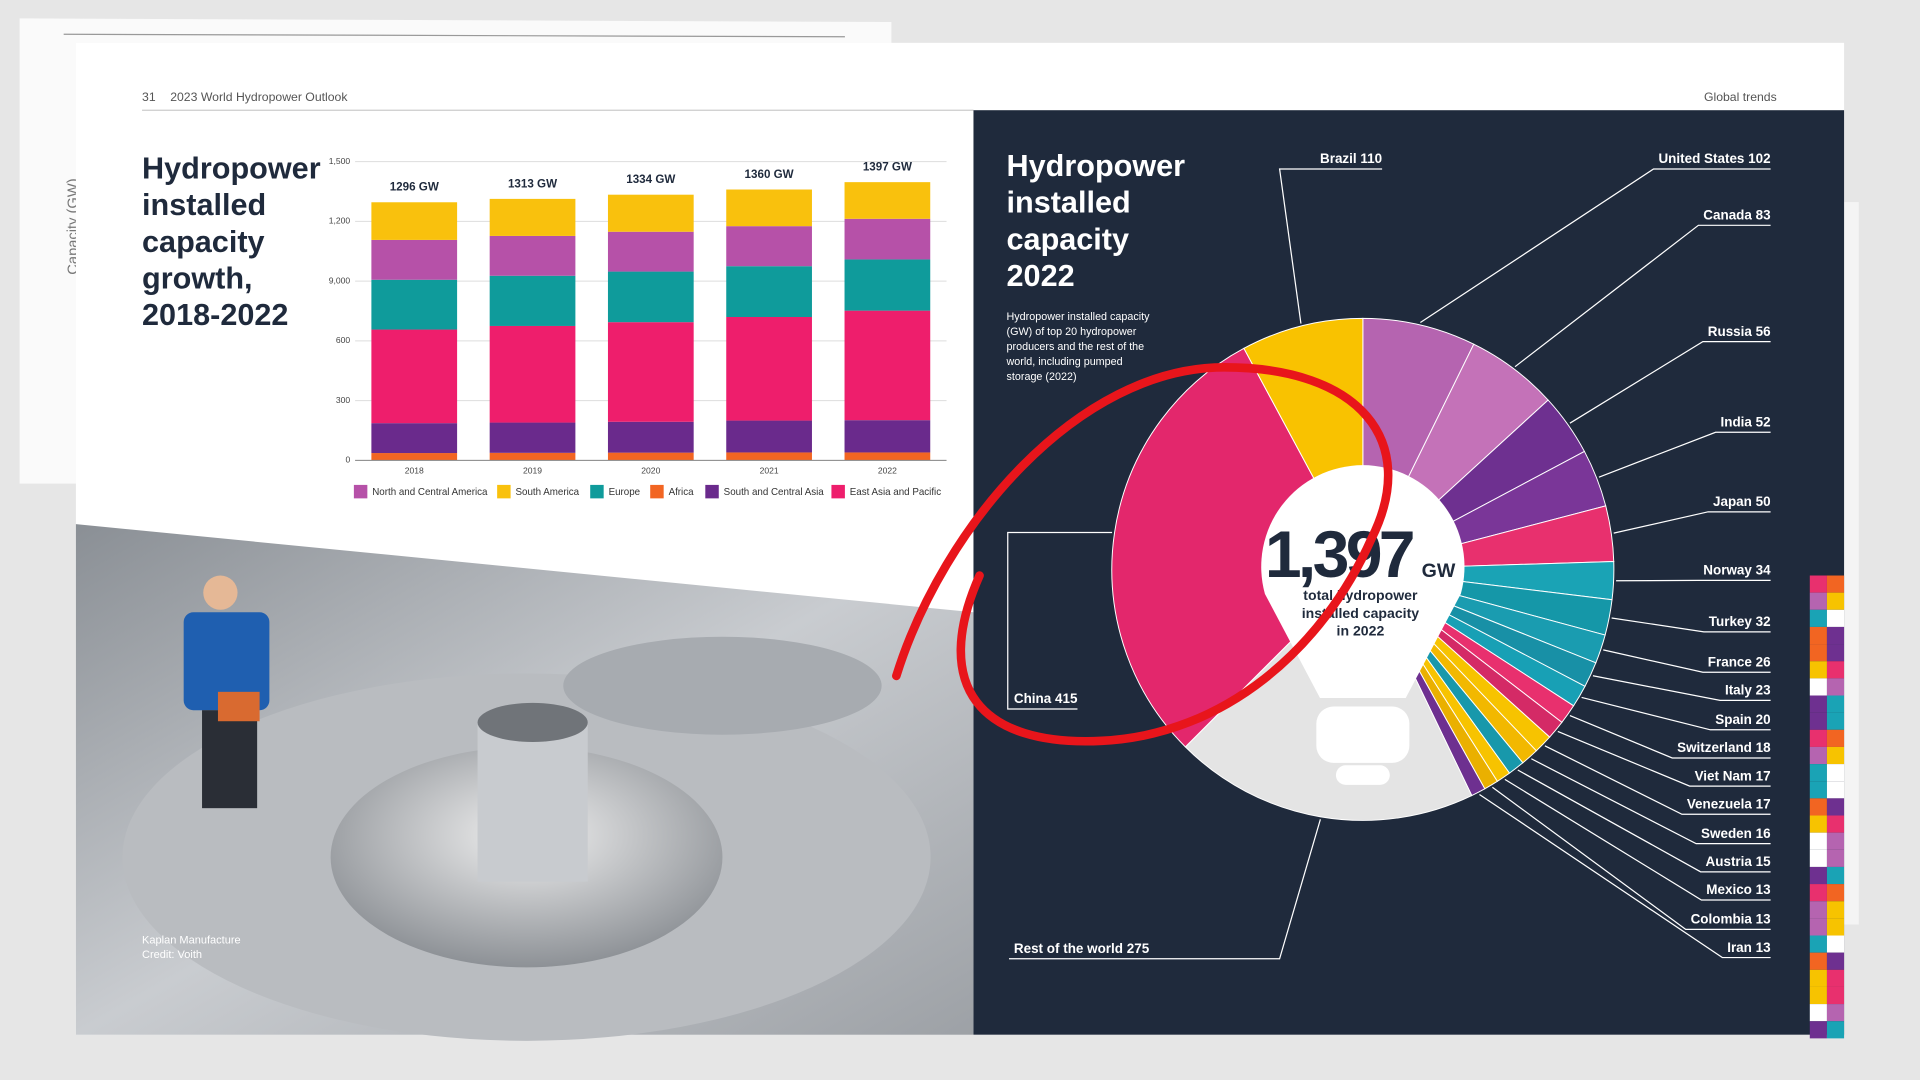 This screenshot has width=1920, height=1080. What do you see at coordinates (1338, 158) in the screenshot?
I see `pie-label-name: Brazil` at bounding box center [1338, 158].